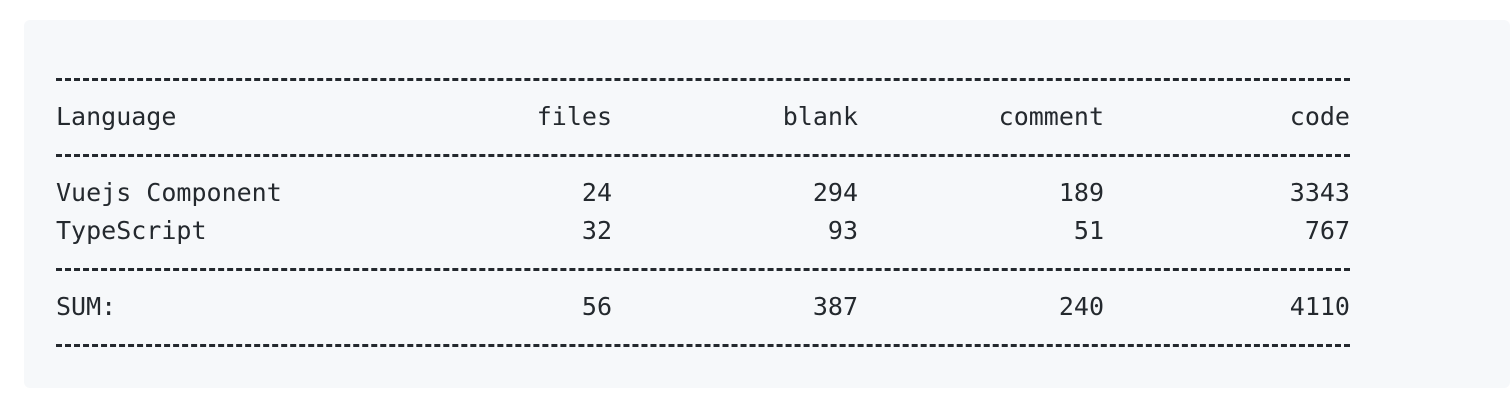 This screenshot has width=1510, height=416. Describe the element at coordinates (835, 192) in the screenshot. I see `row-blank: 294` at that location.